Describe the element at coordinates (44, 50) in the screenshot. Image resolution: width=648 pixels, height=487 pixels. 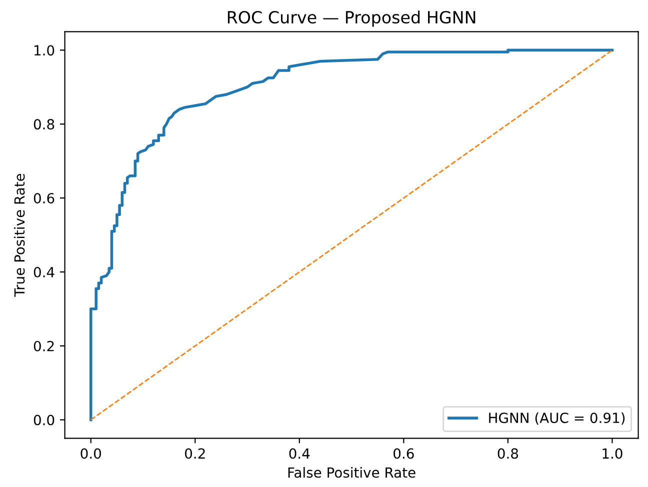
I see `y-tick-label: 1.0` at that location.